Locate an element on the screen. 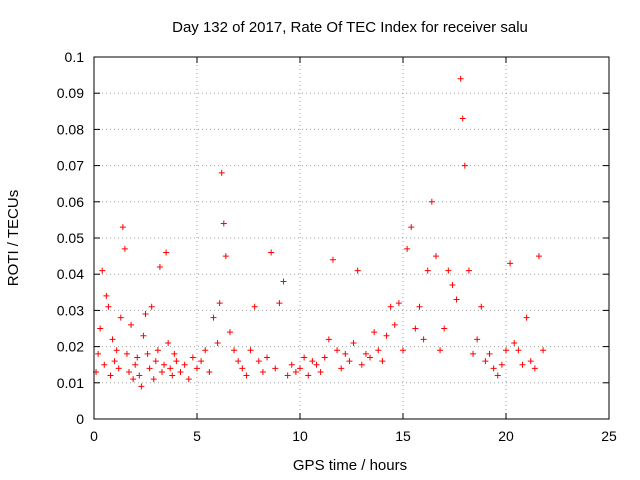 The width and height of the screenshot is (640, 480). y-tick-label: 0.01 is located at coordinates (70, 383).